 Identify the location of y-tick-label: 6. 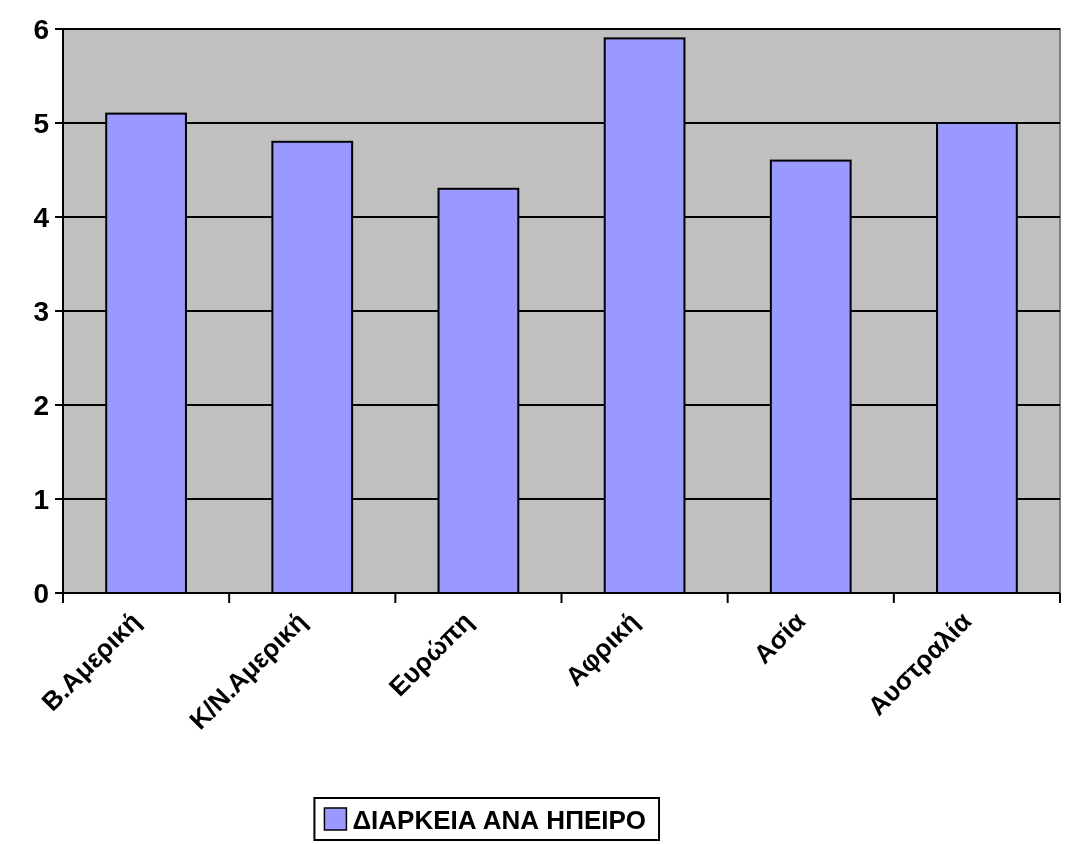
(41, 29).